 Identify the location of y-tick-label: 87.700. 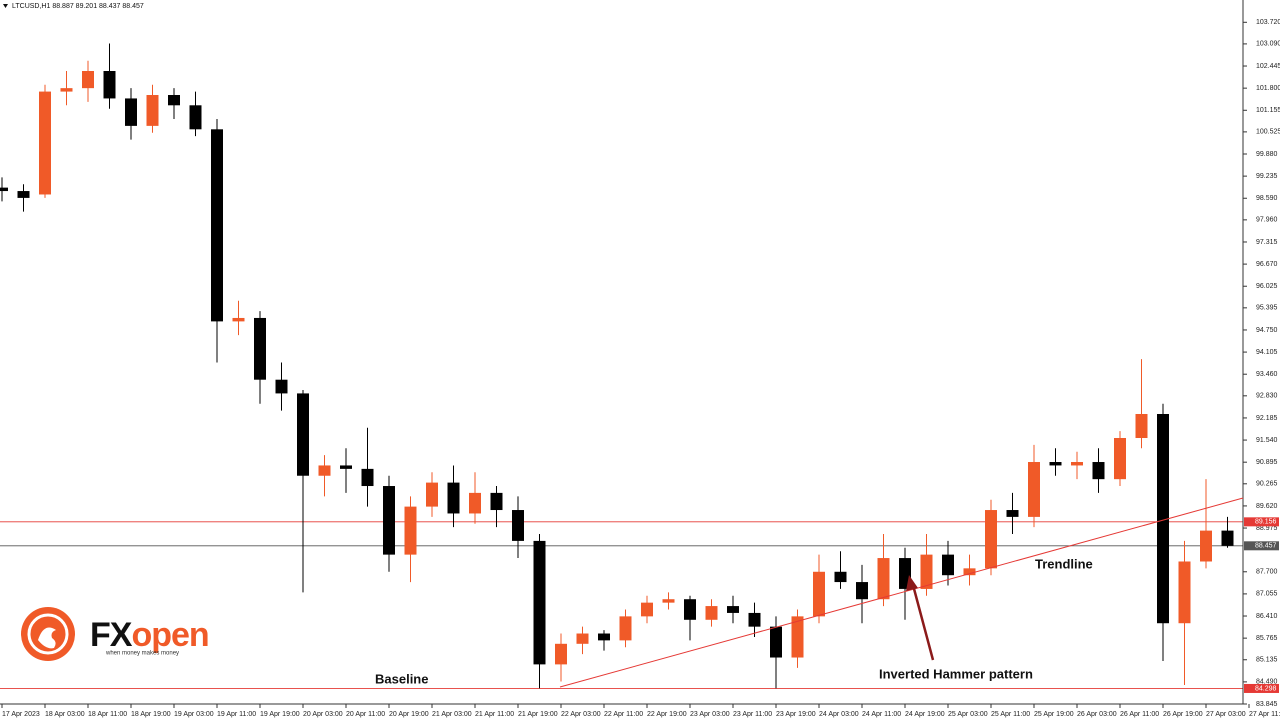
(1267, 572).